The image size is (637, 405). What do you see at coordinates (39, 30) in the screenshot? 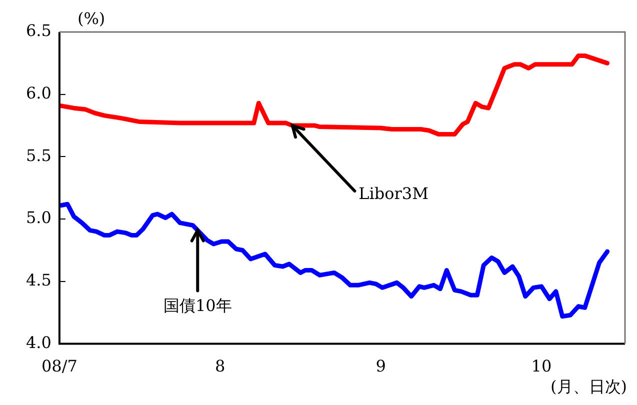
I see `y-tick-label: 6.5` at bounding box center [39, 30].